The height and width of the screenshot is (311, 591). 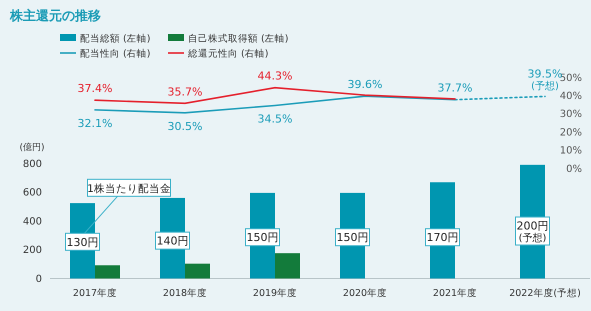 What do you see at coordinates (238, 38) in the screenshot?
I see `legend-label: 自己株式取得額 (左軸)` at bounding box center [238, 38].